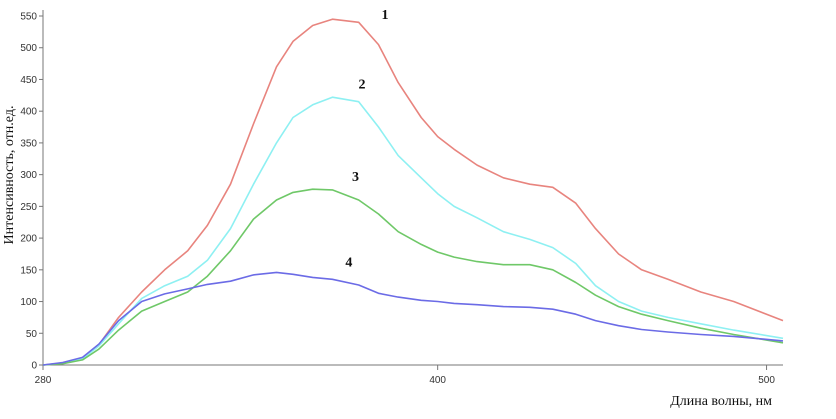 This screenshot has height=419, width=836. Describe the element at coordinates (355, 177) in the screenshot. I see `series-label-3: 3` at that location.